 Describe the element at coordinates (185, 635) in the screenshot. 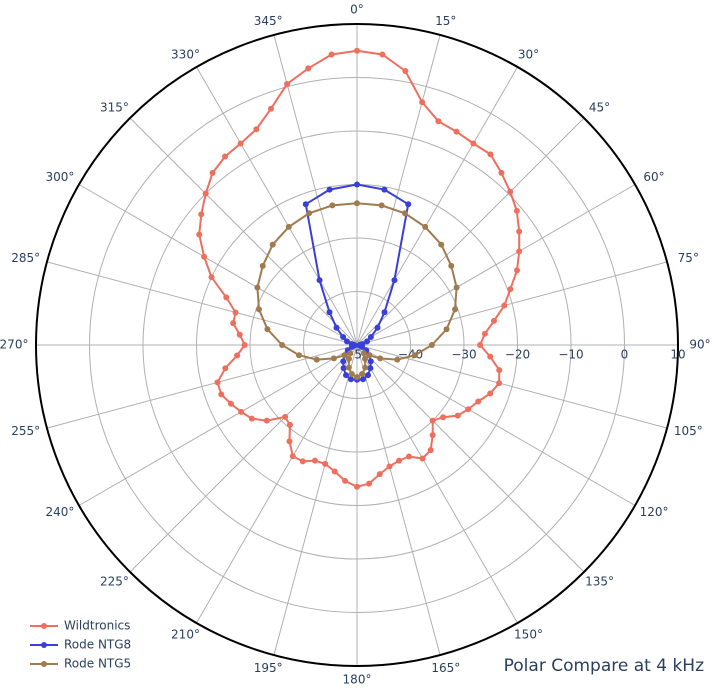

I see `angular-tick-label: 210°` at that location.